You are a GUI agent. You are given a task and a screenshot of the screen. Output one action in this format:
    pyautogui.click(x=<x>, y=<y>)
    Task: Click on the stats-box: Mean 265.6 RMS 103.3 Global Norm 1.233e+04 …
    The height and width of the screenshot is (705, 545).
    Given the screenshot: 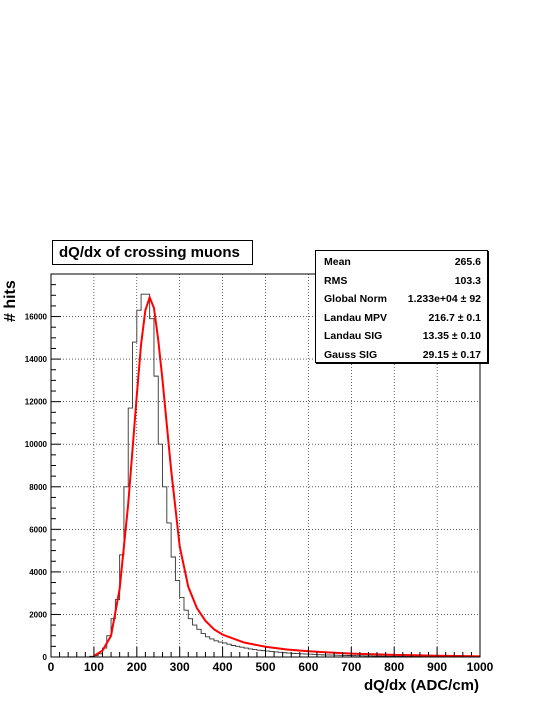 What is the action you would take?
    pyautogui.click(x=401, y=306)
    